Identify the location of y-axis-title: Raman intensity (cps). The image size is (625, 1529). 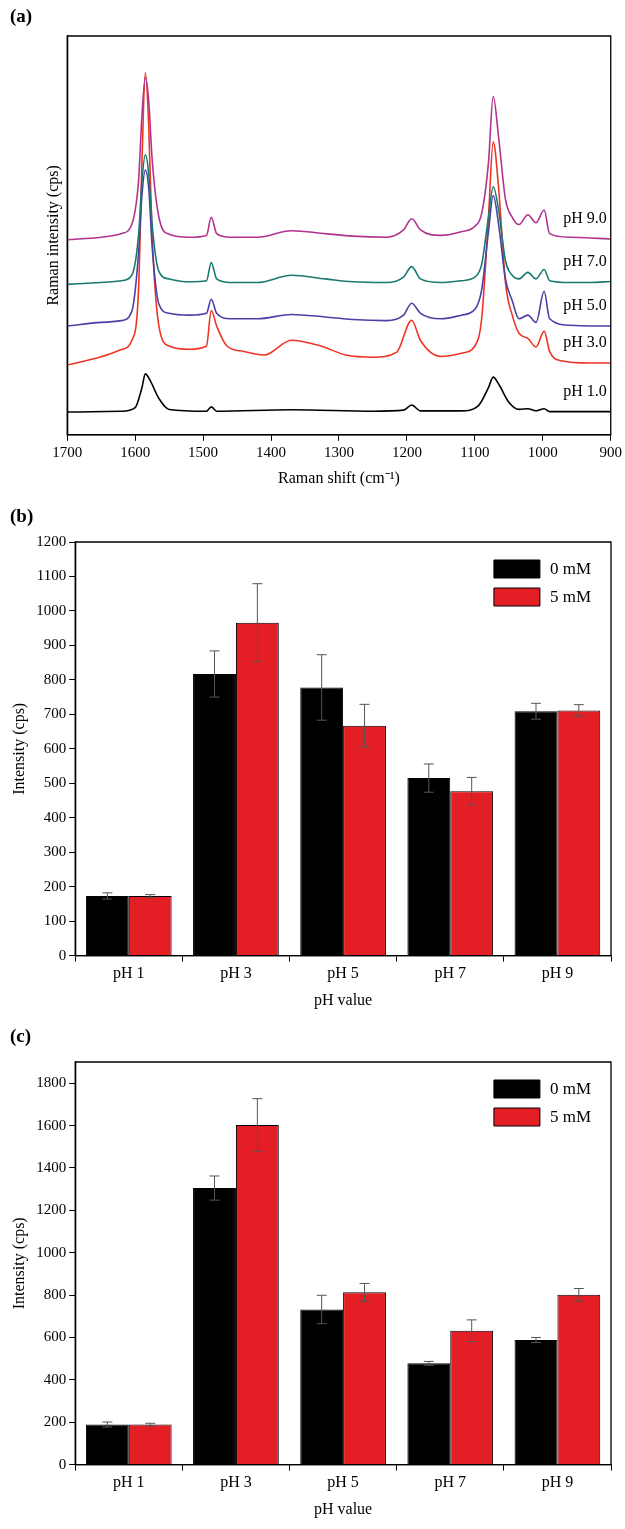
(52, 235).